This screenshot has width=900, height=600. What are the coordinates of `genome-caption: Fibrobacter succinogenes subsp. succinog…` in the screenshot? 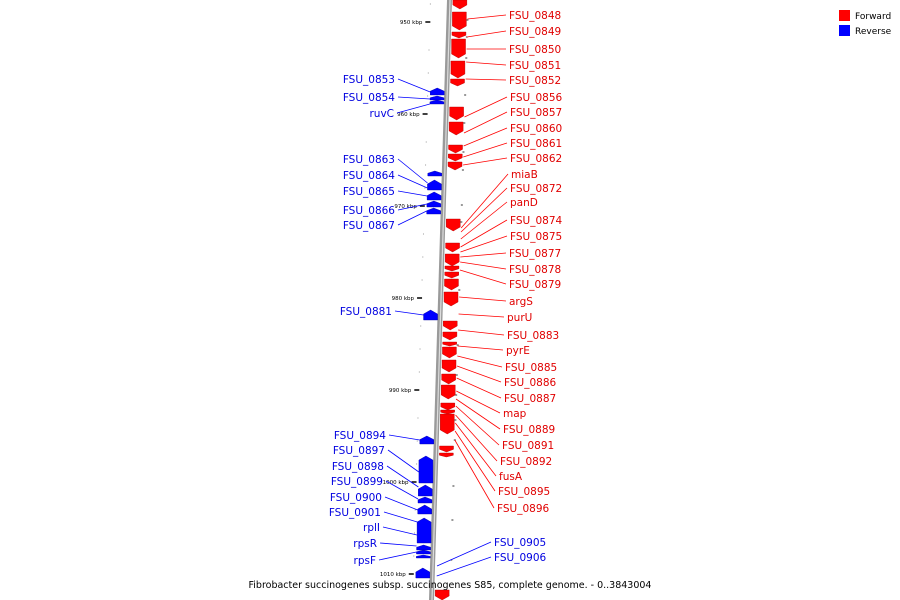 It's located at (450, 585).